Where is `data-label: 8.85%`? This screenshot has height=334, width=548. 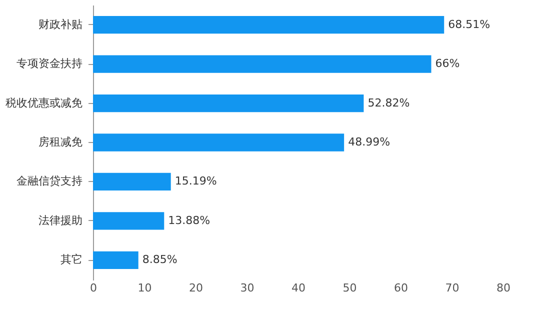
data-label: 8.85% is located at coordinates (160, 259).